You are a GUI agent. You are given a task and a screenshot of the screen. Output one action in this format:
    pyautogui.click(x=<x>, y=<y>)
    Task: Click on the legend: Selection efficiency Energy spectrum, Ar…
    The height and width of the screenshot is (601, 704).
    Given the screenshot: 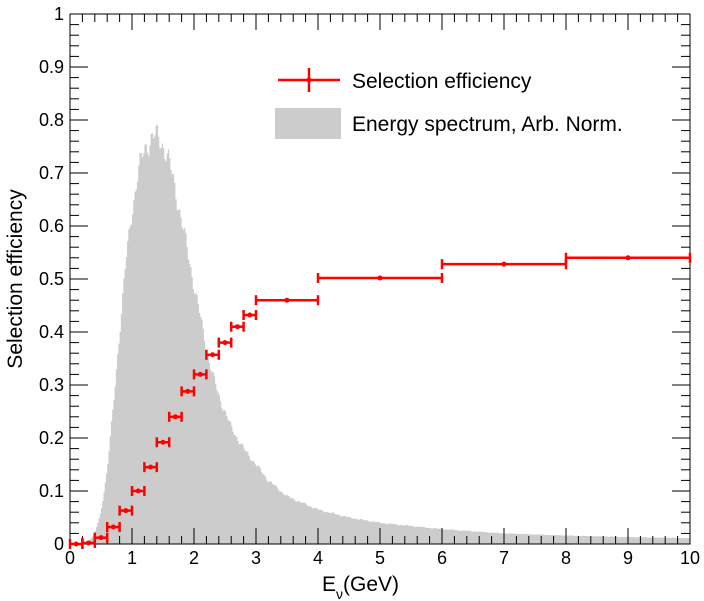 What is the action you would take?
    pyautogui.click(x=449, y=103)
    